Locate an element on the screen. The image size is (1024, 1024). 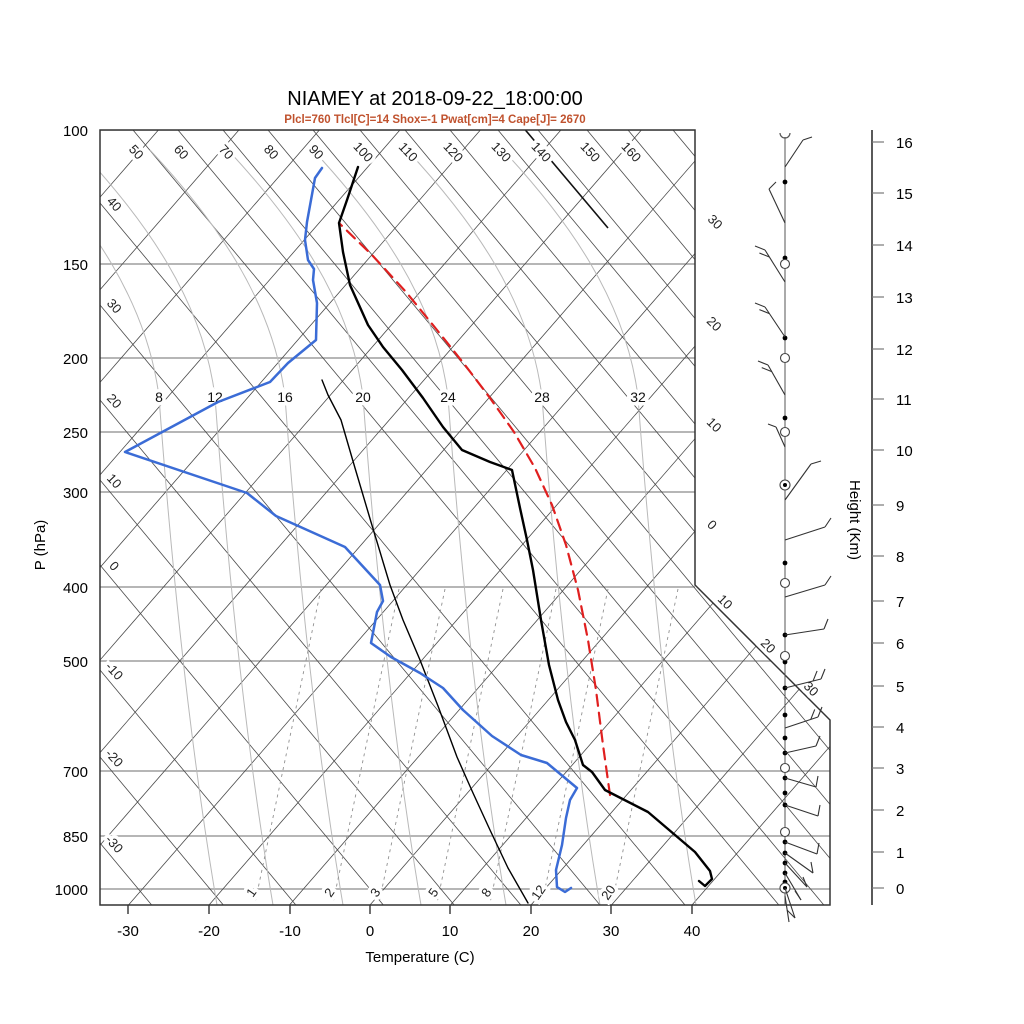
svg-text: 28 is located at coordinates (542, 397).